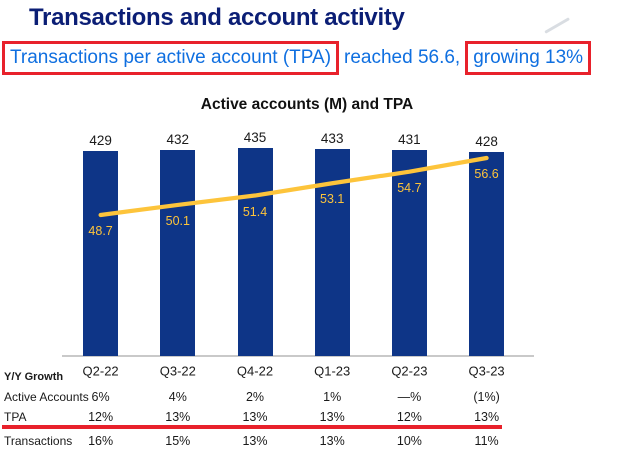 This screenshot has width=640, height=452. I want to click on subtitle-highlight-growth: growing 13%, so click(528, 57).